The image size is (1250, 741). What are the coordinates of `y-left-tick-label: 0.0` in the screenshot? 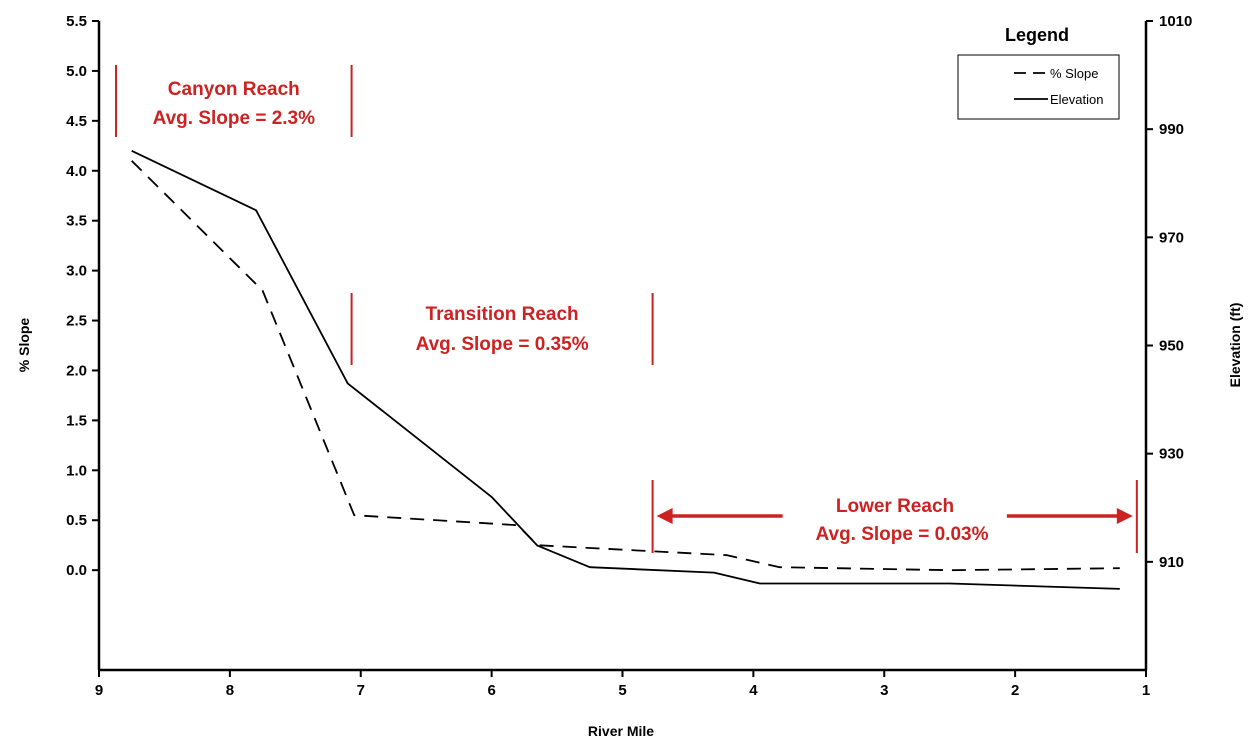 It's located at (76, 570).